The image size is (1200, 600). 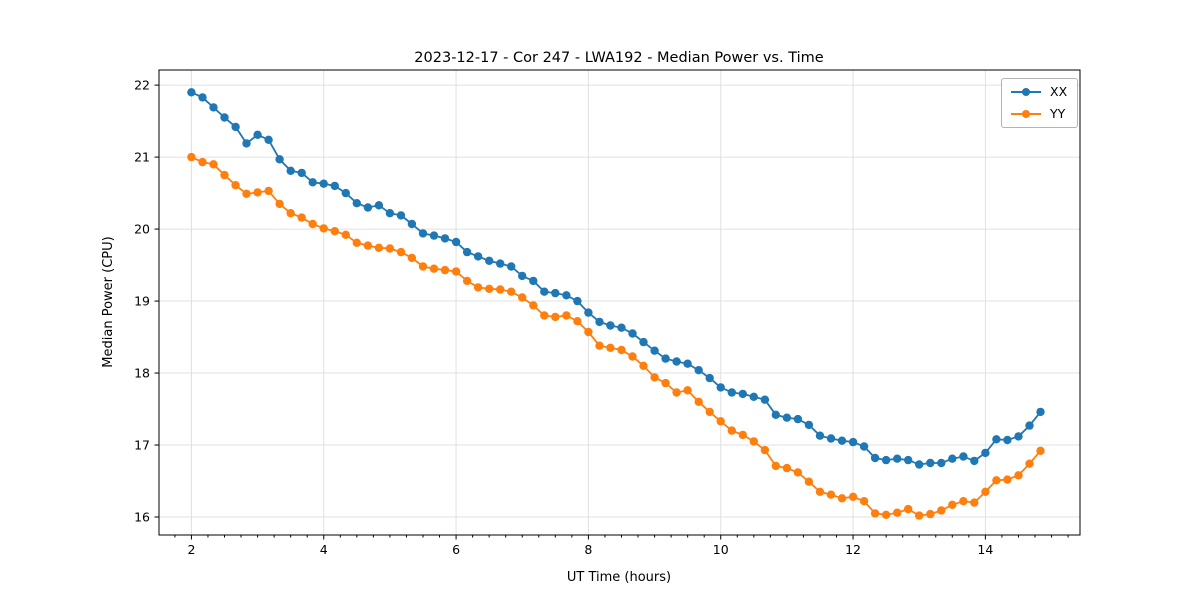 What do you see at coordinates (108, 301) in the screenshot?
I see `y-axis-label: Median Power (CPU)` at bounding box center [108, 301].